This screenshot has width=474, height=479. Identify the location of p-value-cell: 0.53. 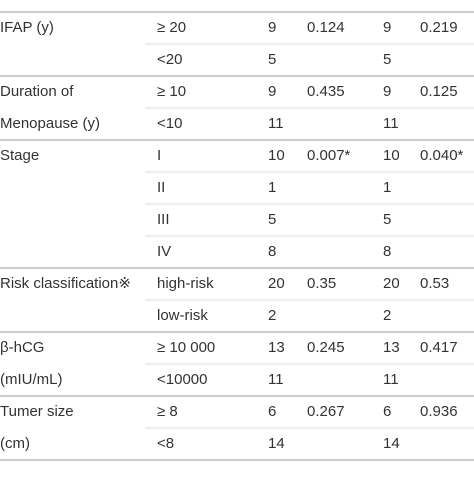
(434, 283).